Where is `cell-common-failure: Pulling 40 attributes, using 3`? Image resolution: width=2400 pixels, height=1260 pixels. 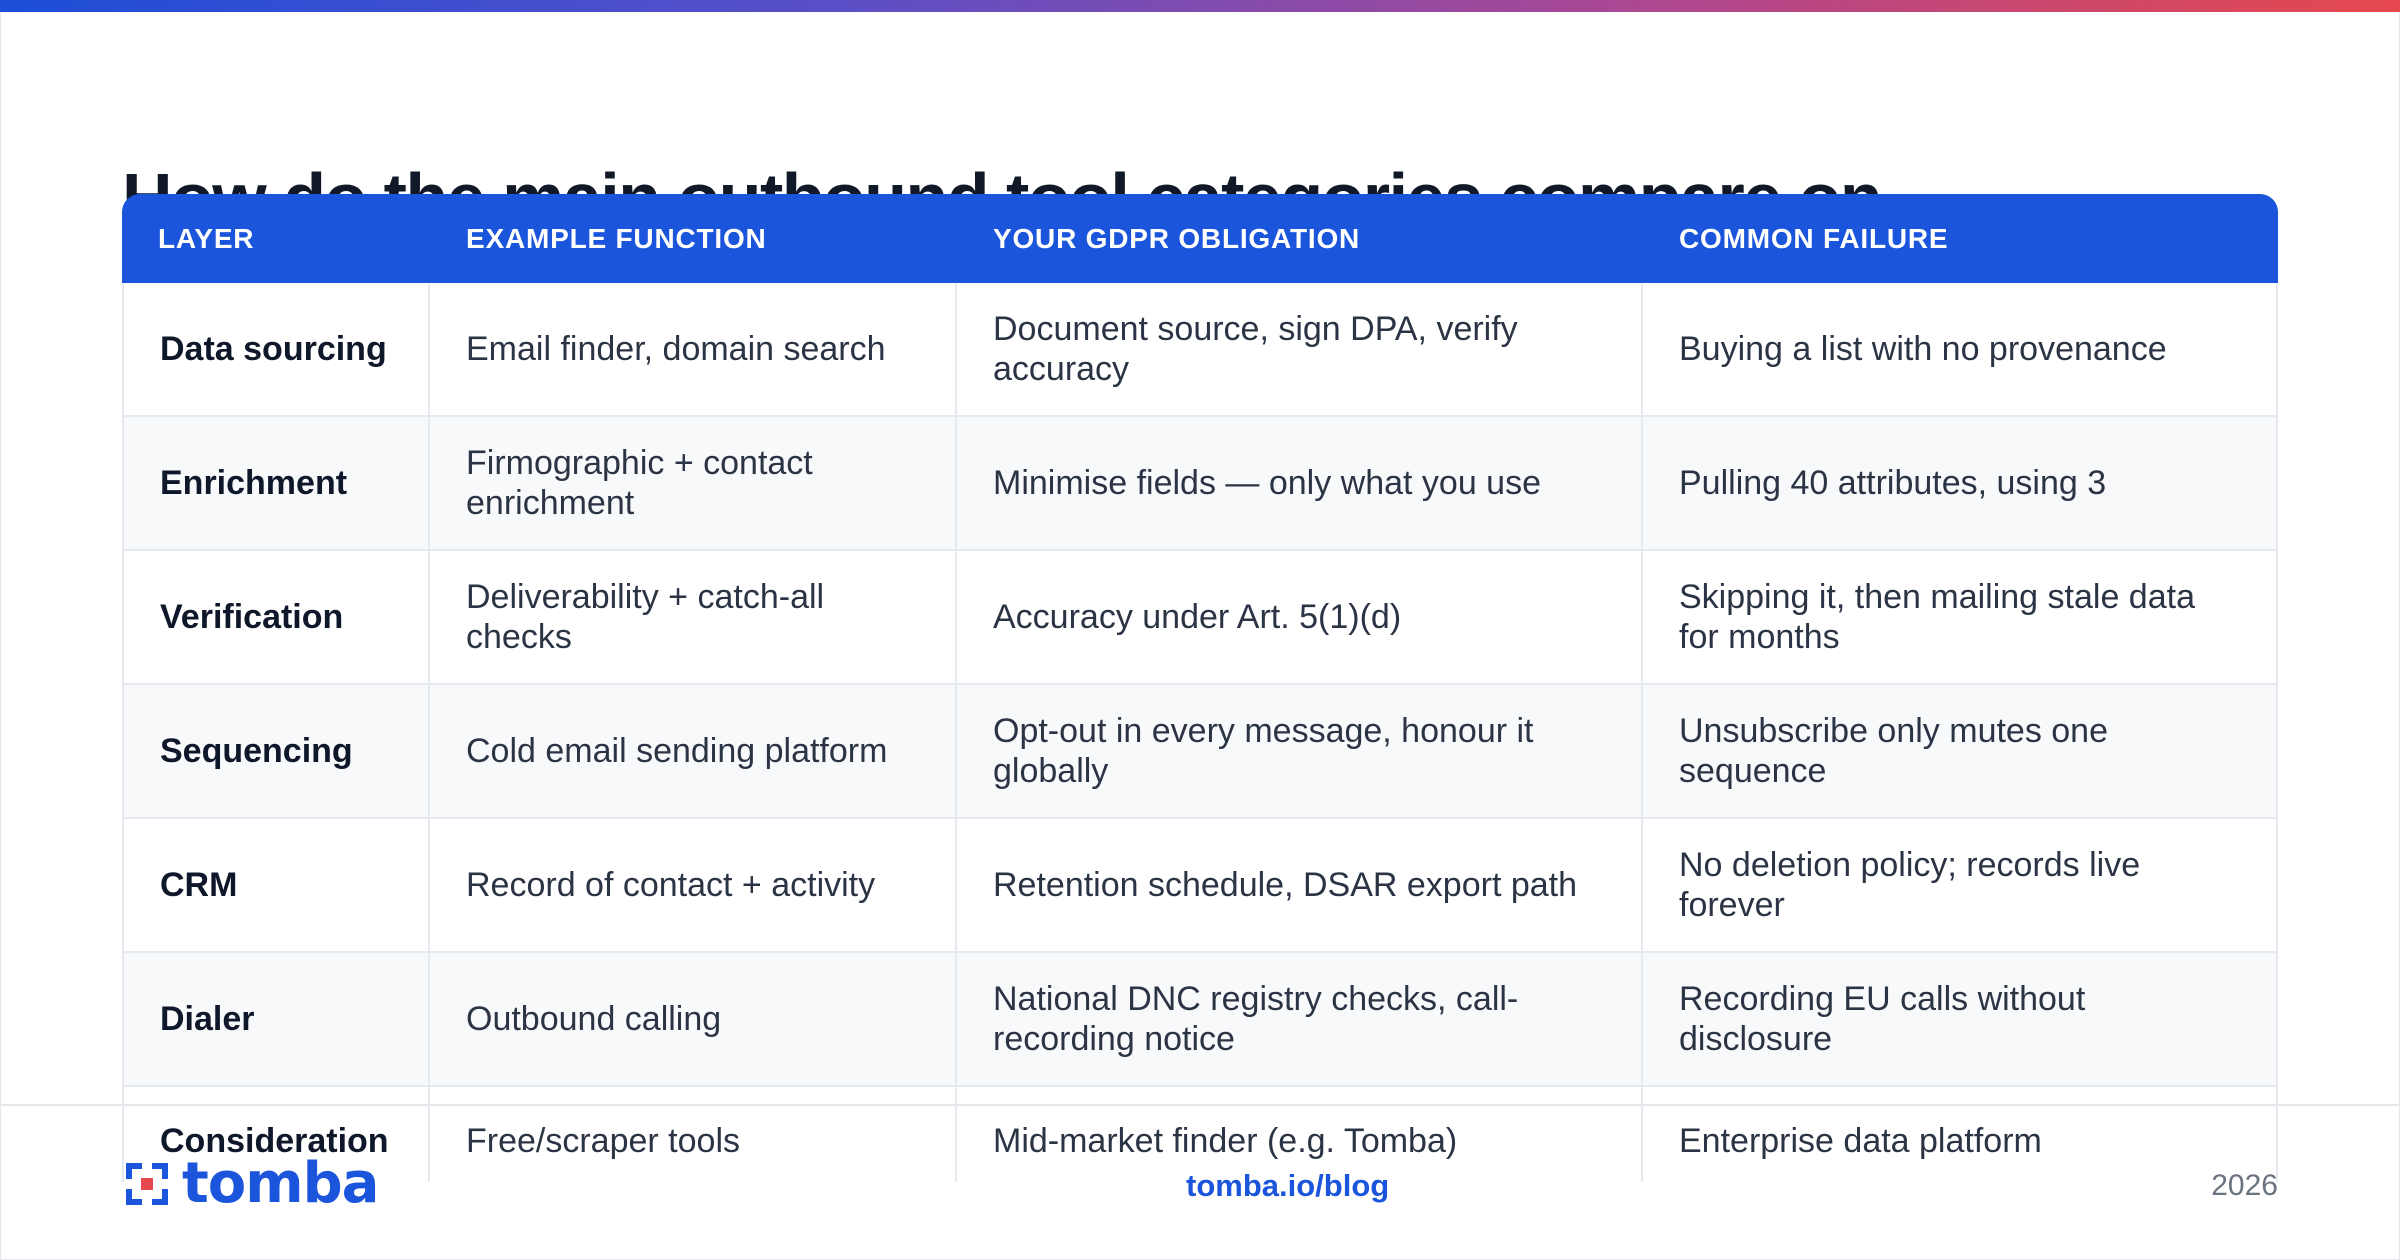 cell-common-failure: Pulling 40 attributes, using 3 is located at coordinates (1960, 484).